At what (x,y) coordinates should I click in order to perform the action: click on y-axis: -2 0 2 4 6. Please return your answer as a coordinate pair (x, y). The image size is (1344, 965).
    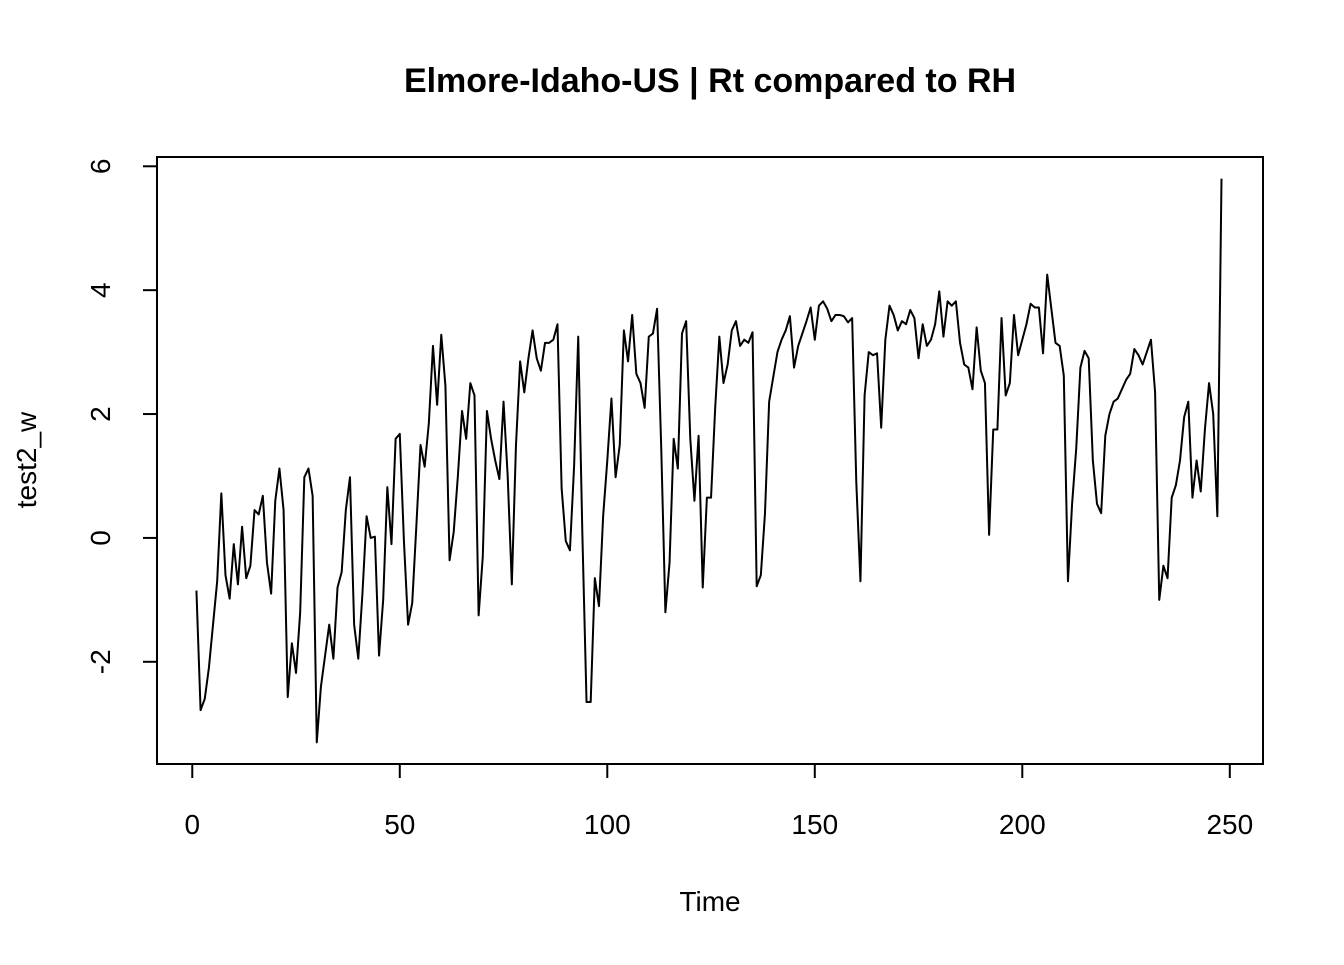
    Looking at the image, I should click on (121, 416).